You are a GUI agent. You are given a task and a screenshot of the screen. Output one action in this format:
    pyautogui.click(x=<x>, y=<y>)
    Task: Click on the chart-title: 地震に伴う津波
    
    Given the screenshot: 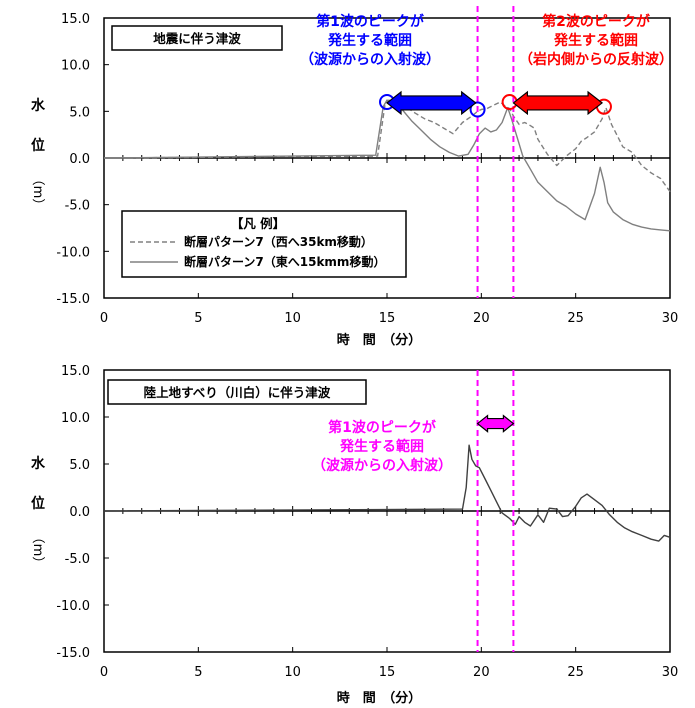 What is the action you would take?
    pyautogui.click(x=197, y=38)
    